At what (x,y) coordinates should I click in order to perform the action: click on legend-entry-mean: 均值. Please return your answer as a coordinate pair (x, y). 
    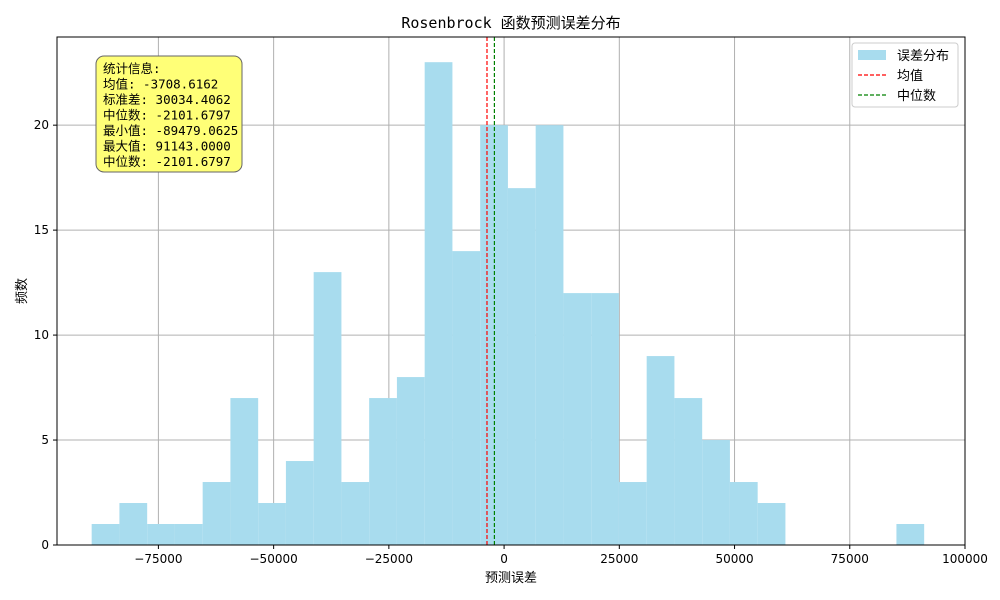
    Looking at the image, I should click on (910, 76).